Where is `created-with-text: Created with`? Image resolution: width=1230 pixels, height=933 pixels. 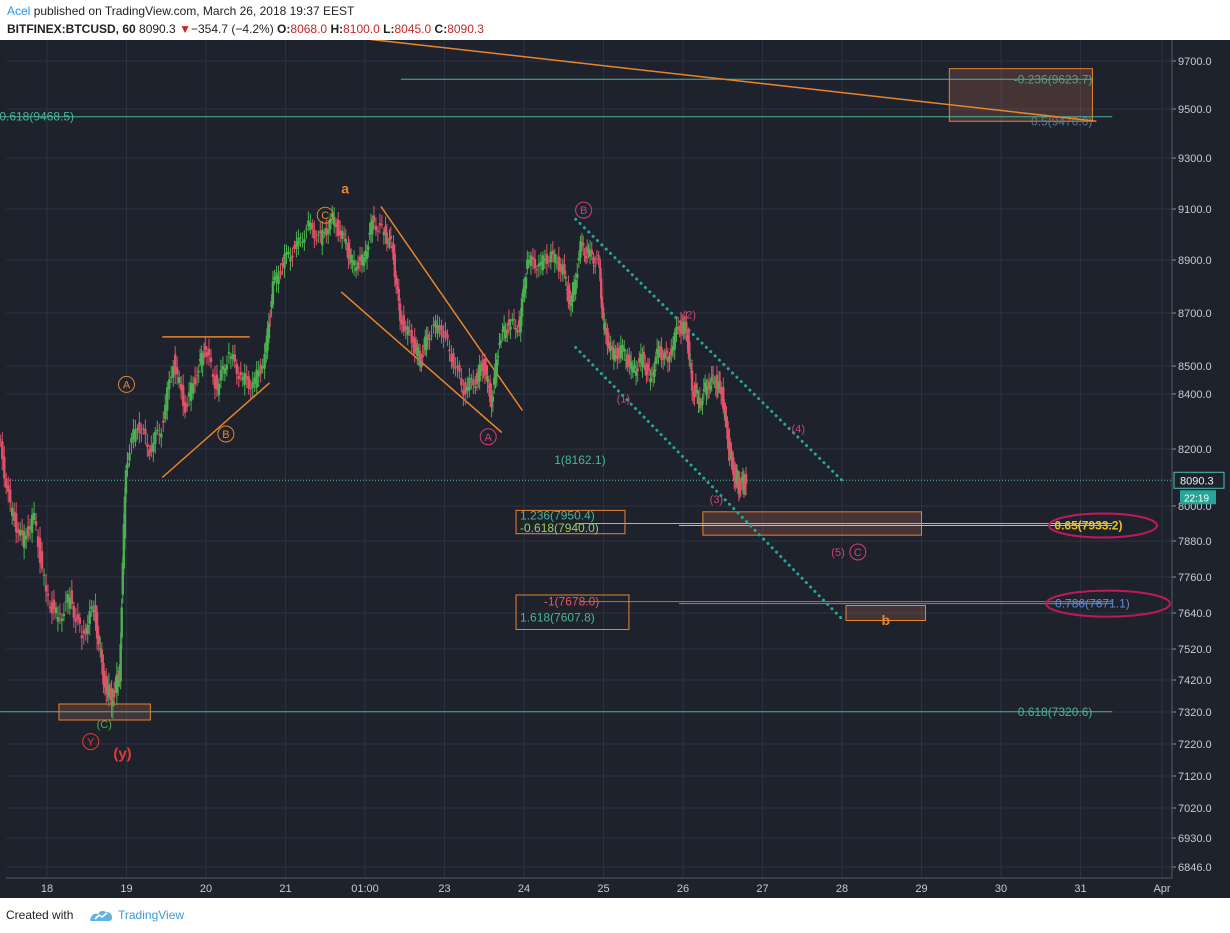
created-with-text: Created with is located at coordinates (40, 915).